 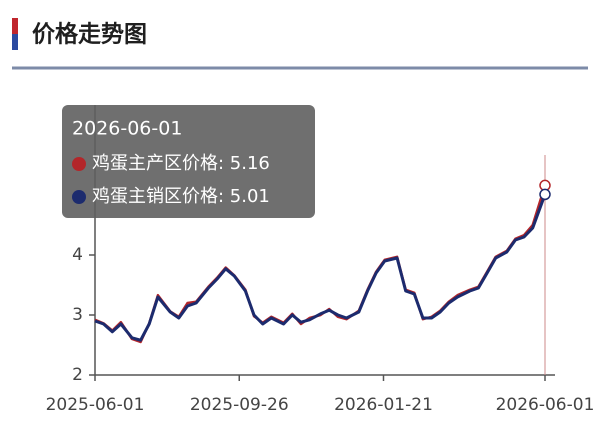 I want to click on tooltip: 2026-06-01 鸡蛋主产区价格: 5.16 鸡蛋主销区价格: 5.01, so click(x=188, y=161).